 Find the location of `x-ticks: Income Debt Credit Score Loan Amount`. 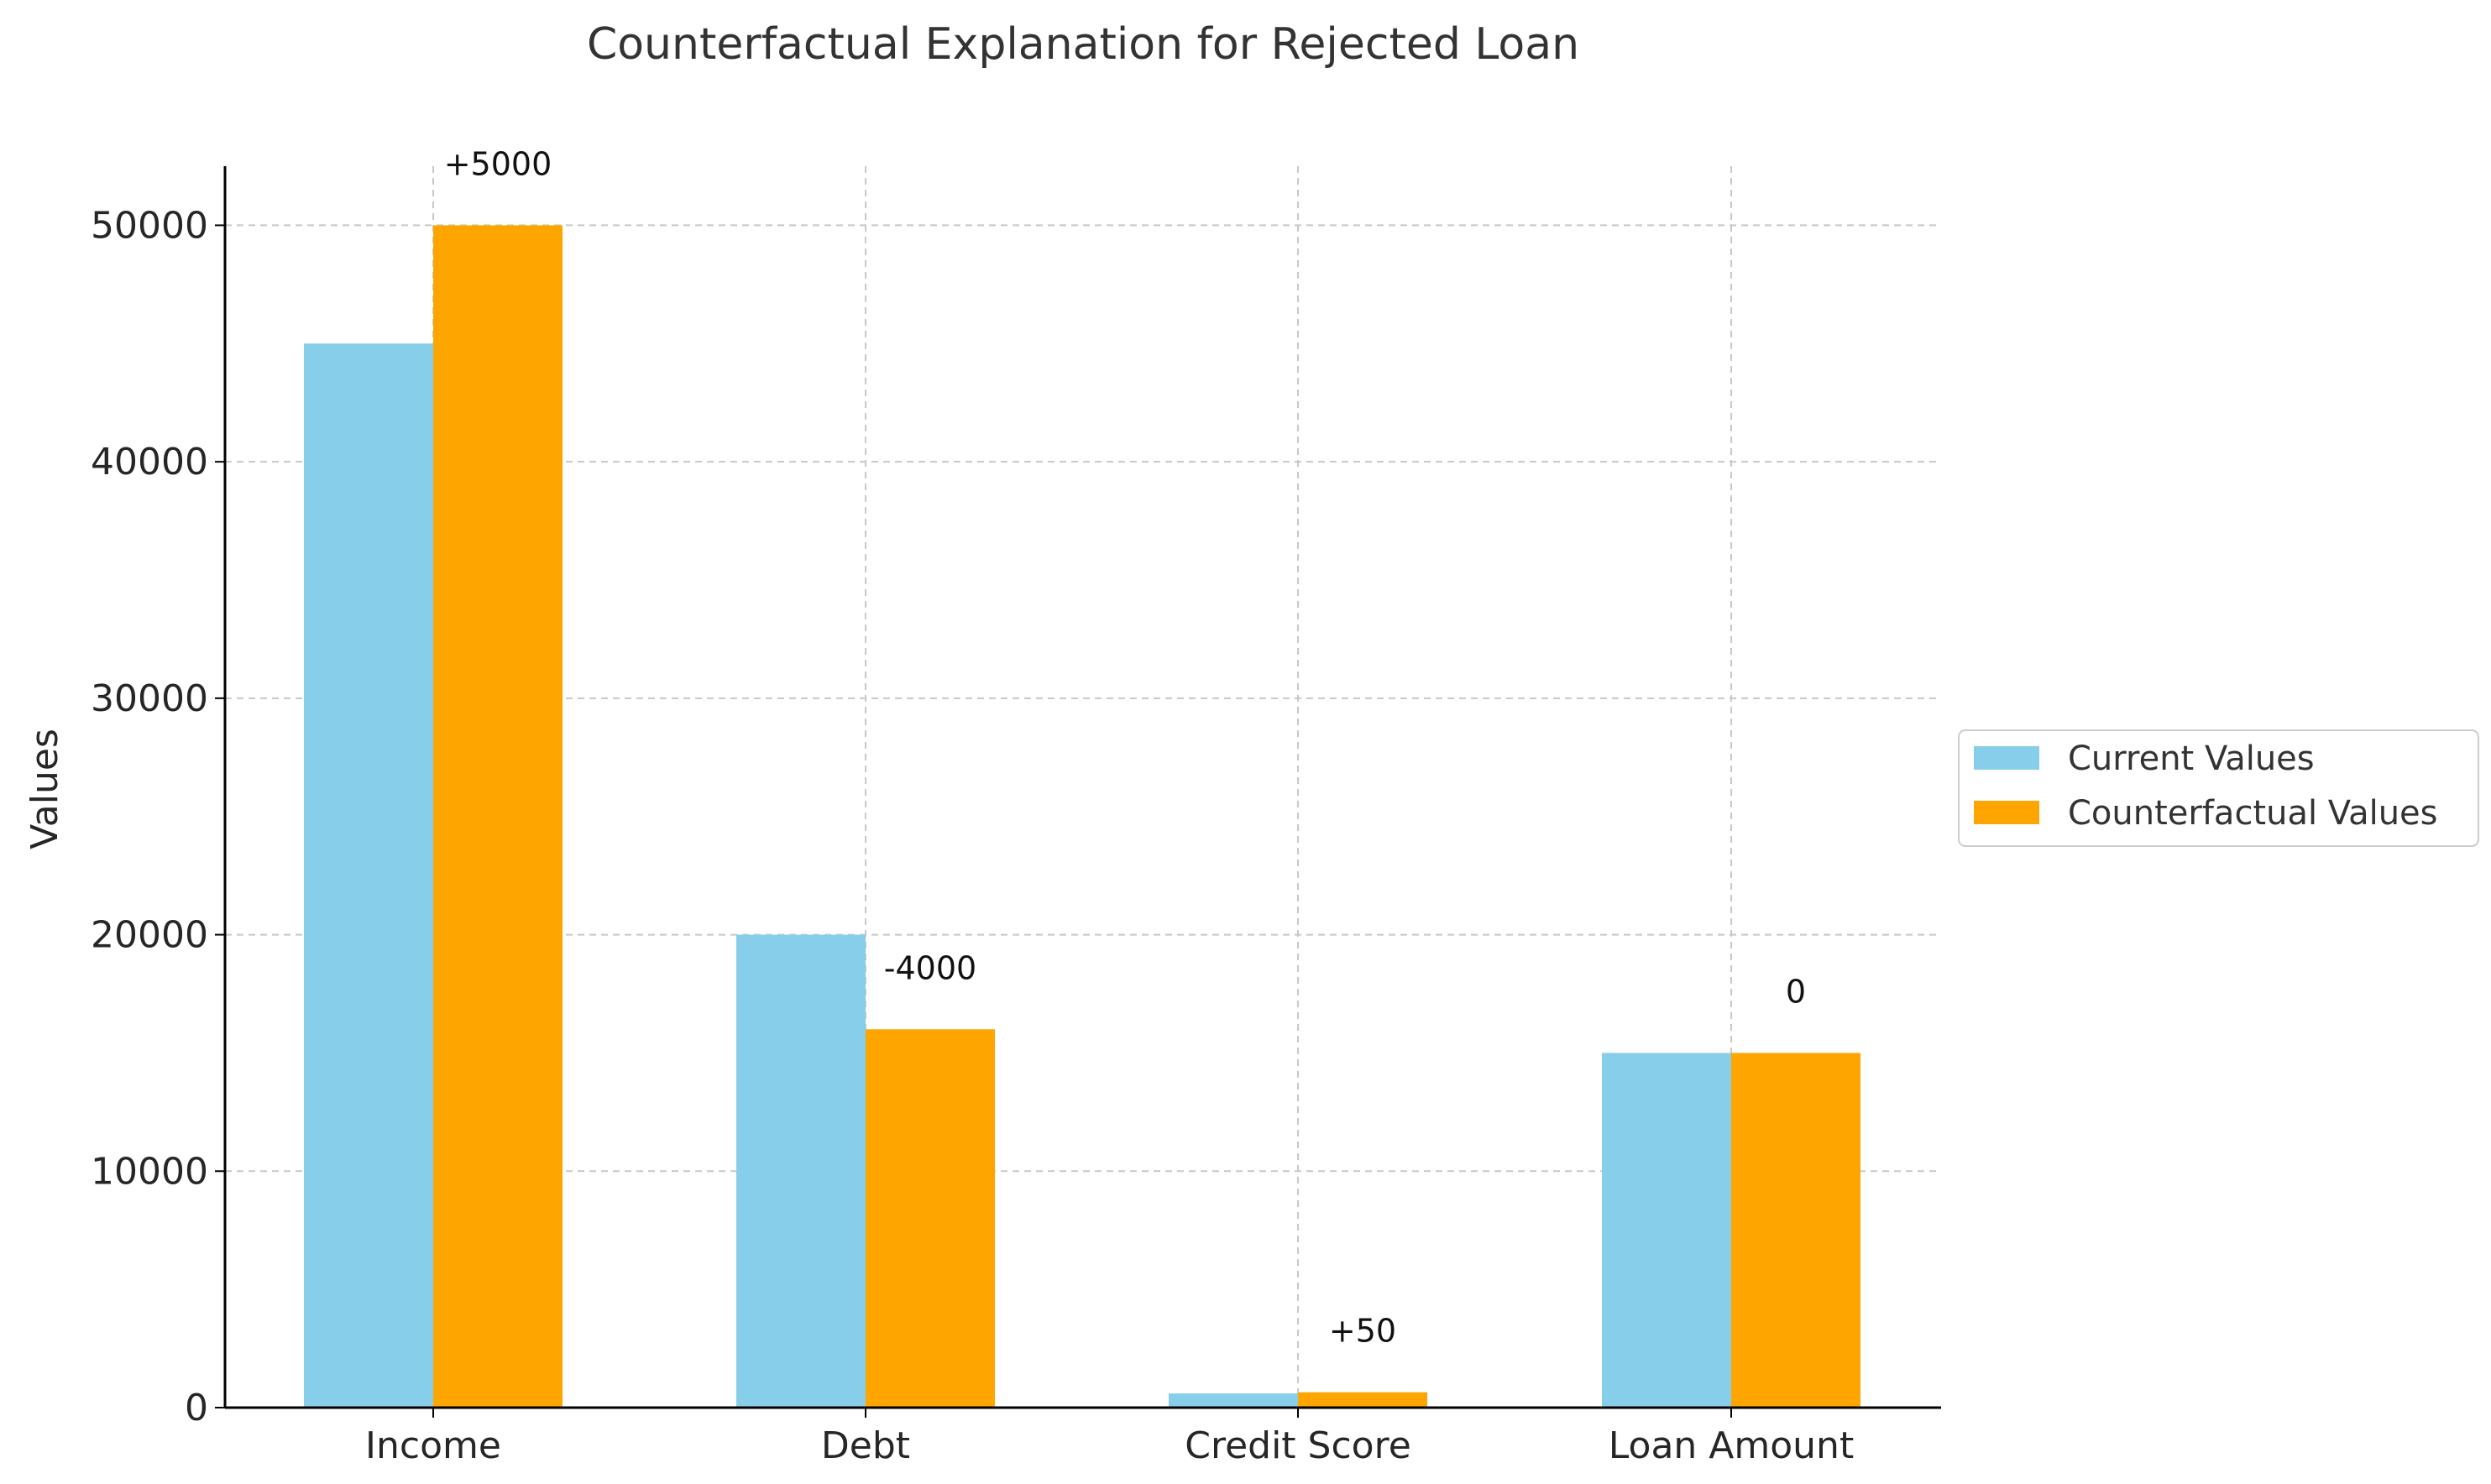

x-ticks: Income Debt Credit Score Loan Amount is located at coordinates (1109, 1437).